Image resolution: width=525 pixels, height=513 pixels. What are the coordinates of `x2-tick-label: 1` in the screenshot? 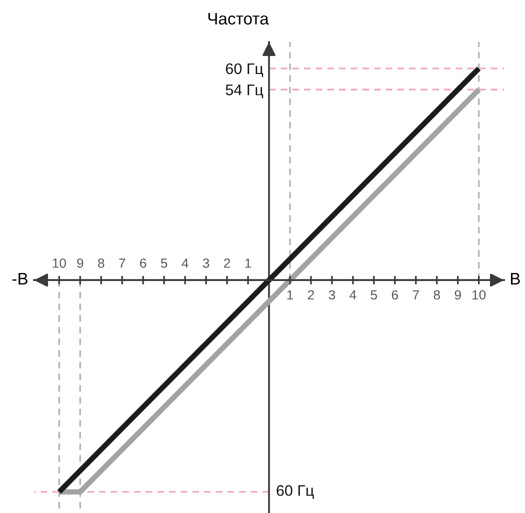 It's located at (290, 295).